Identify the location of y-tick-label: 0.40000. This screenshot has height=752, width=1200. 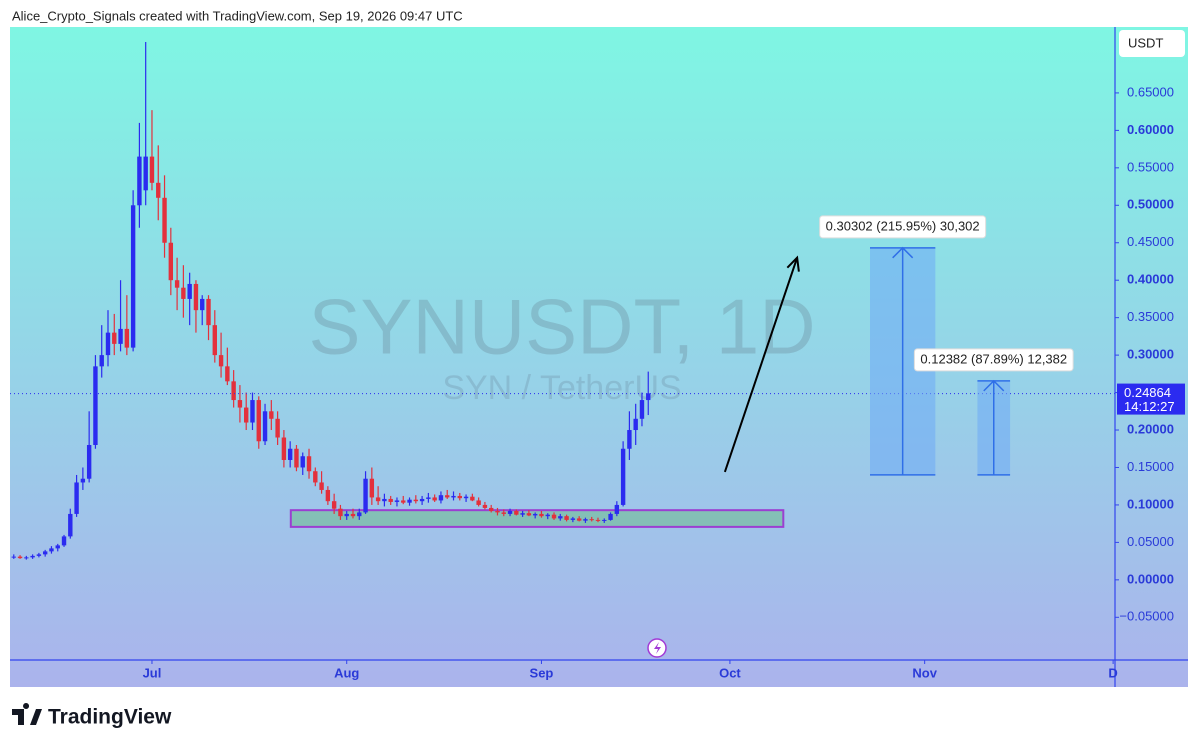
(1150, 279).